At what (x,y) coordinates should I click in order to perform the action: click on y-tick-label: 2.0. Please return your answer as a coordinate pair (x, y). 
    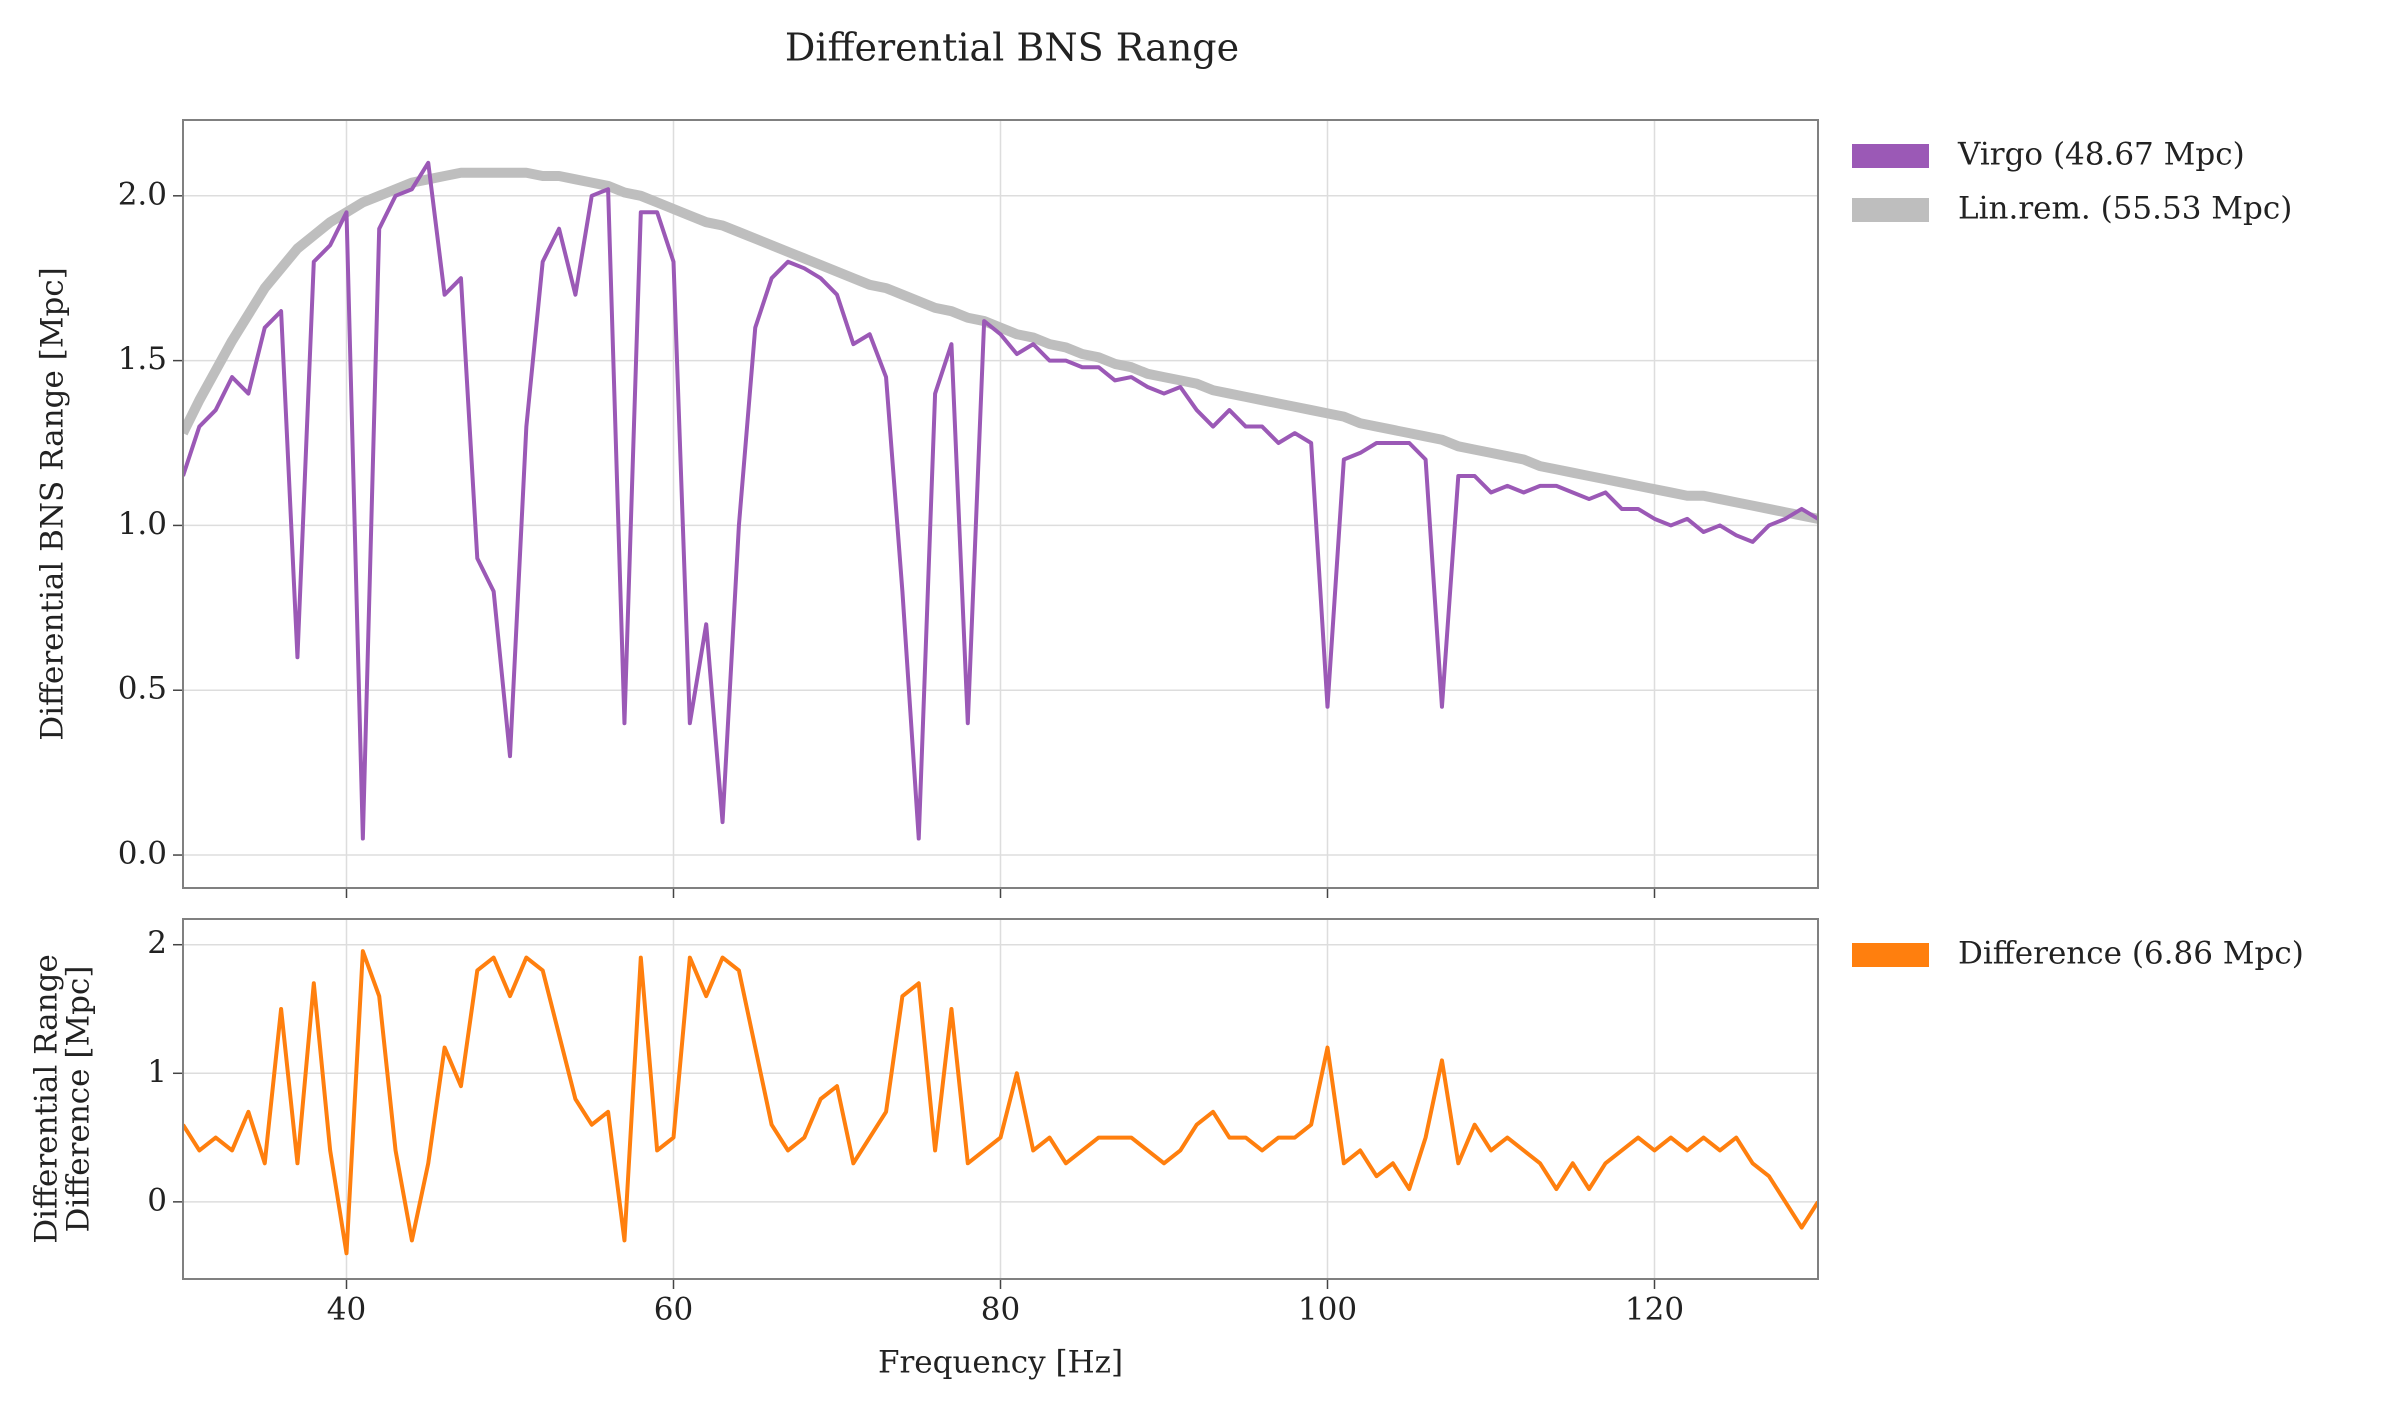
    Looking at the image, I should click on (142, 194).